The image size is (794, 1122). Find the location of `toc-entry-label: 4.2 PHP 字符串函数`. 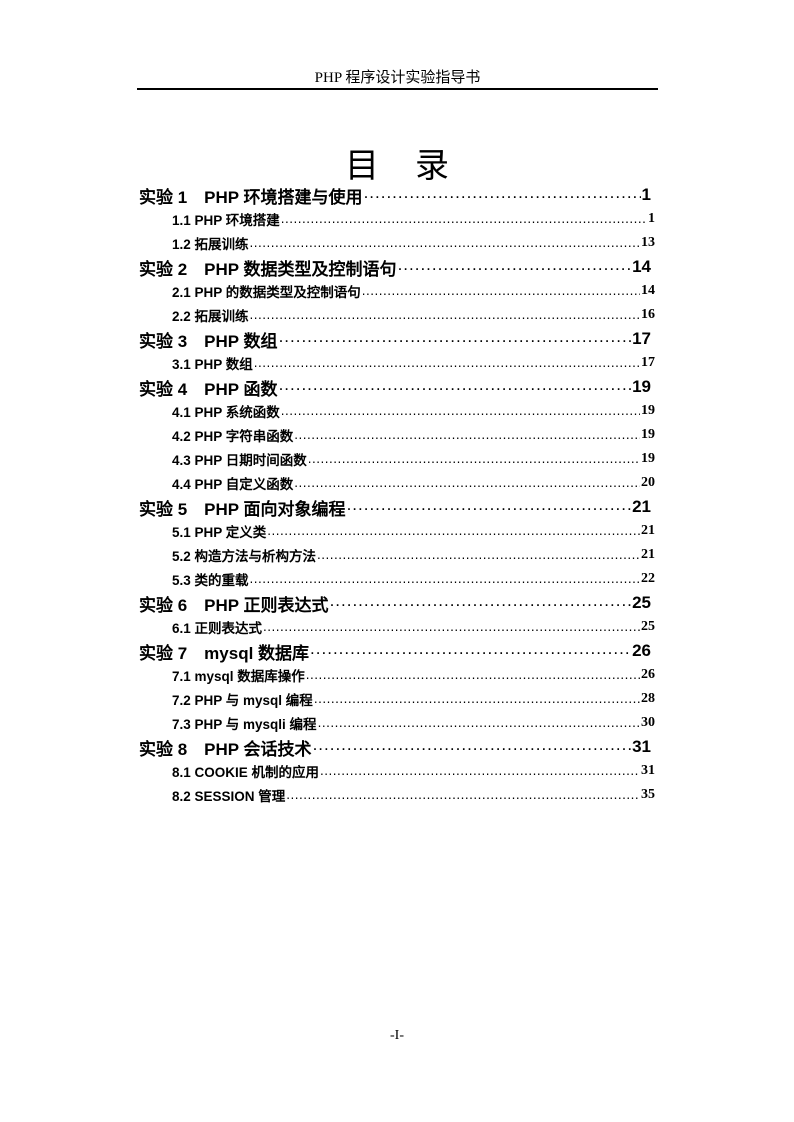

toc-entry-label: 4.2 PHP 字符串函数 is located at coordinates (233, 436).